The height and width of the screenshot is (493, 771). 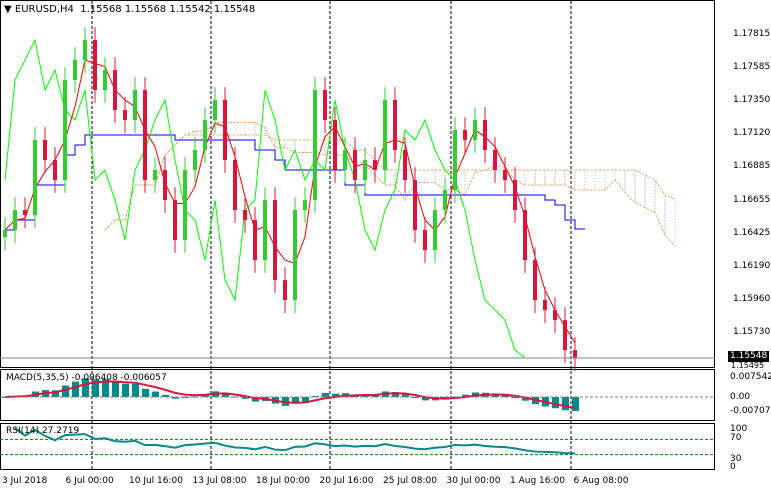 What do you see at coordinates (752, 265) in the screenshot?
I see `price-tick: 1.16190` at bounding box center [752, 265].